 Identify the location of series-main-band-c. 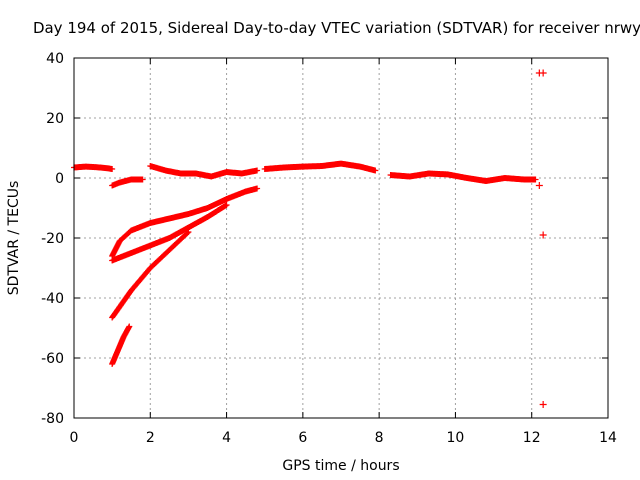
(320, 167).